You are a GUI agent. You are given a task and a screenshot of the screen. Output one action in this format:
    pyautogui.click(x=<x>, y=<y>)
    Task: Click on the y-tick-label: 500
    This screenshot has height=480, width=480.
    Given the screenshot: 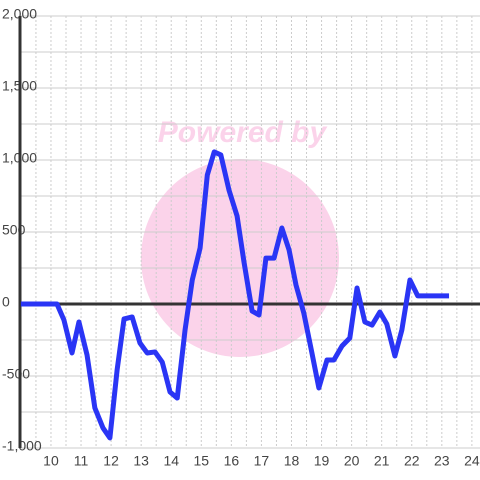 What is the action you would take?
    pyautogui.click(x=14, y=230)
    